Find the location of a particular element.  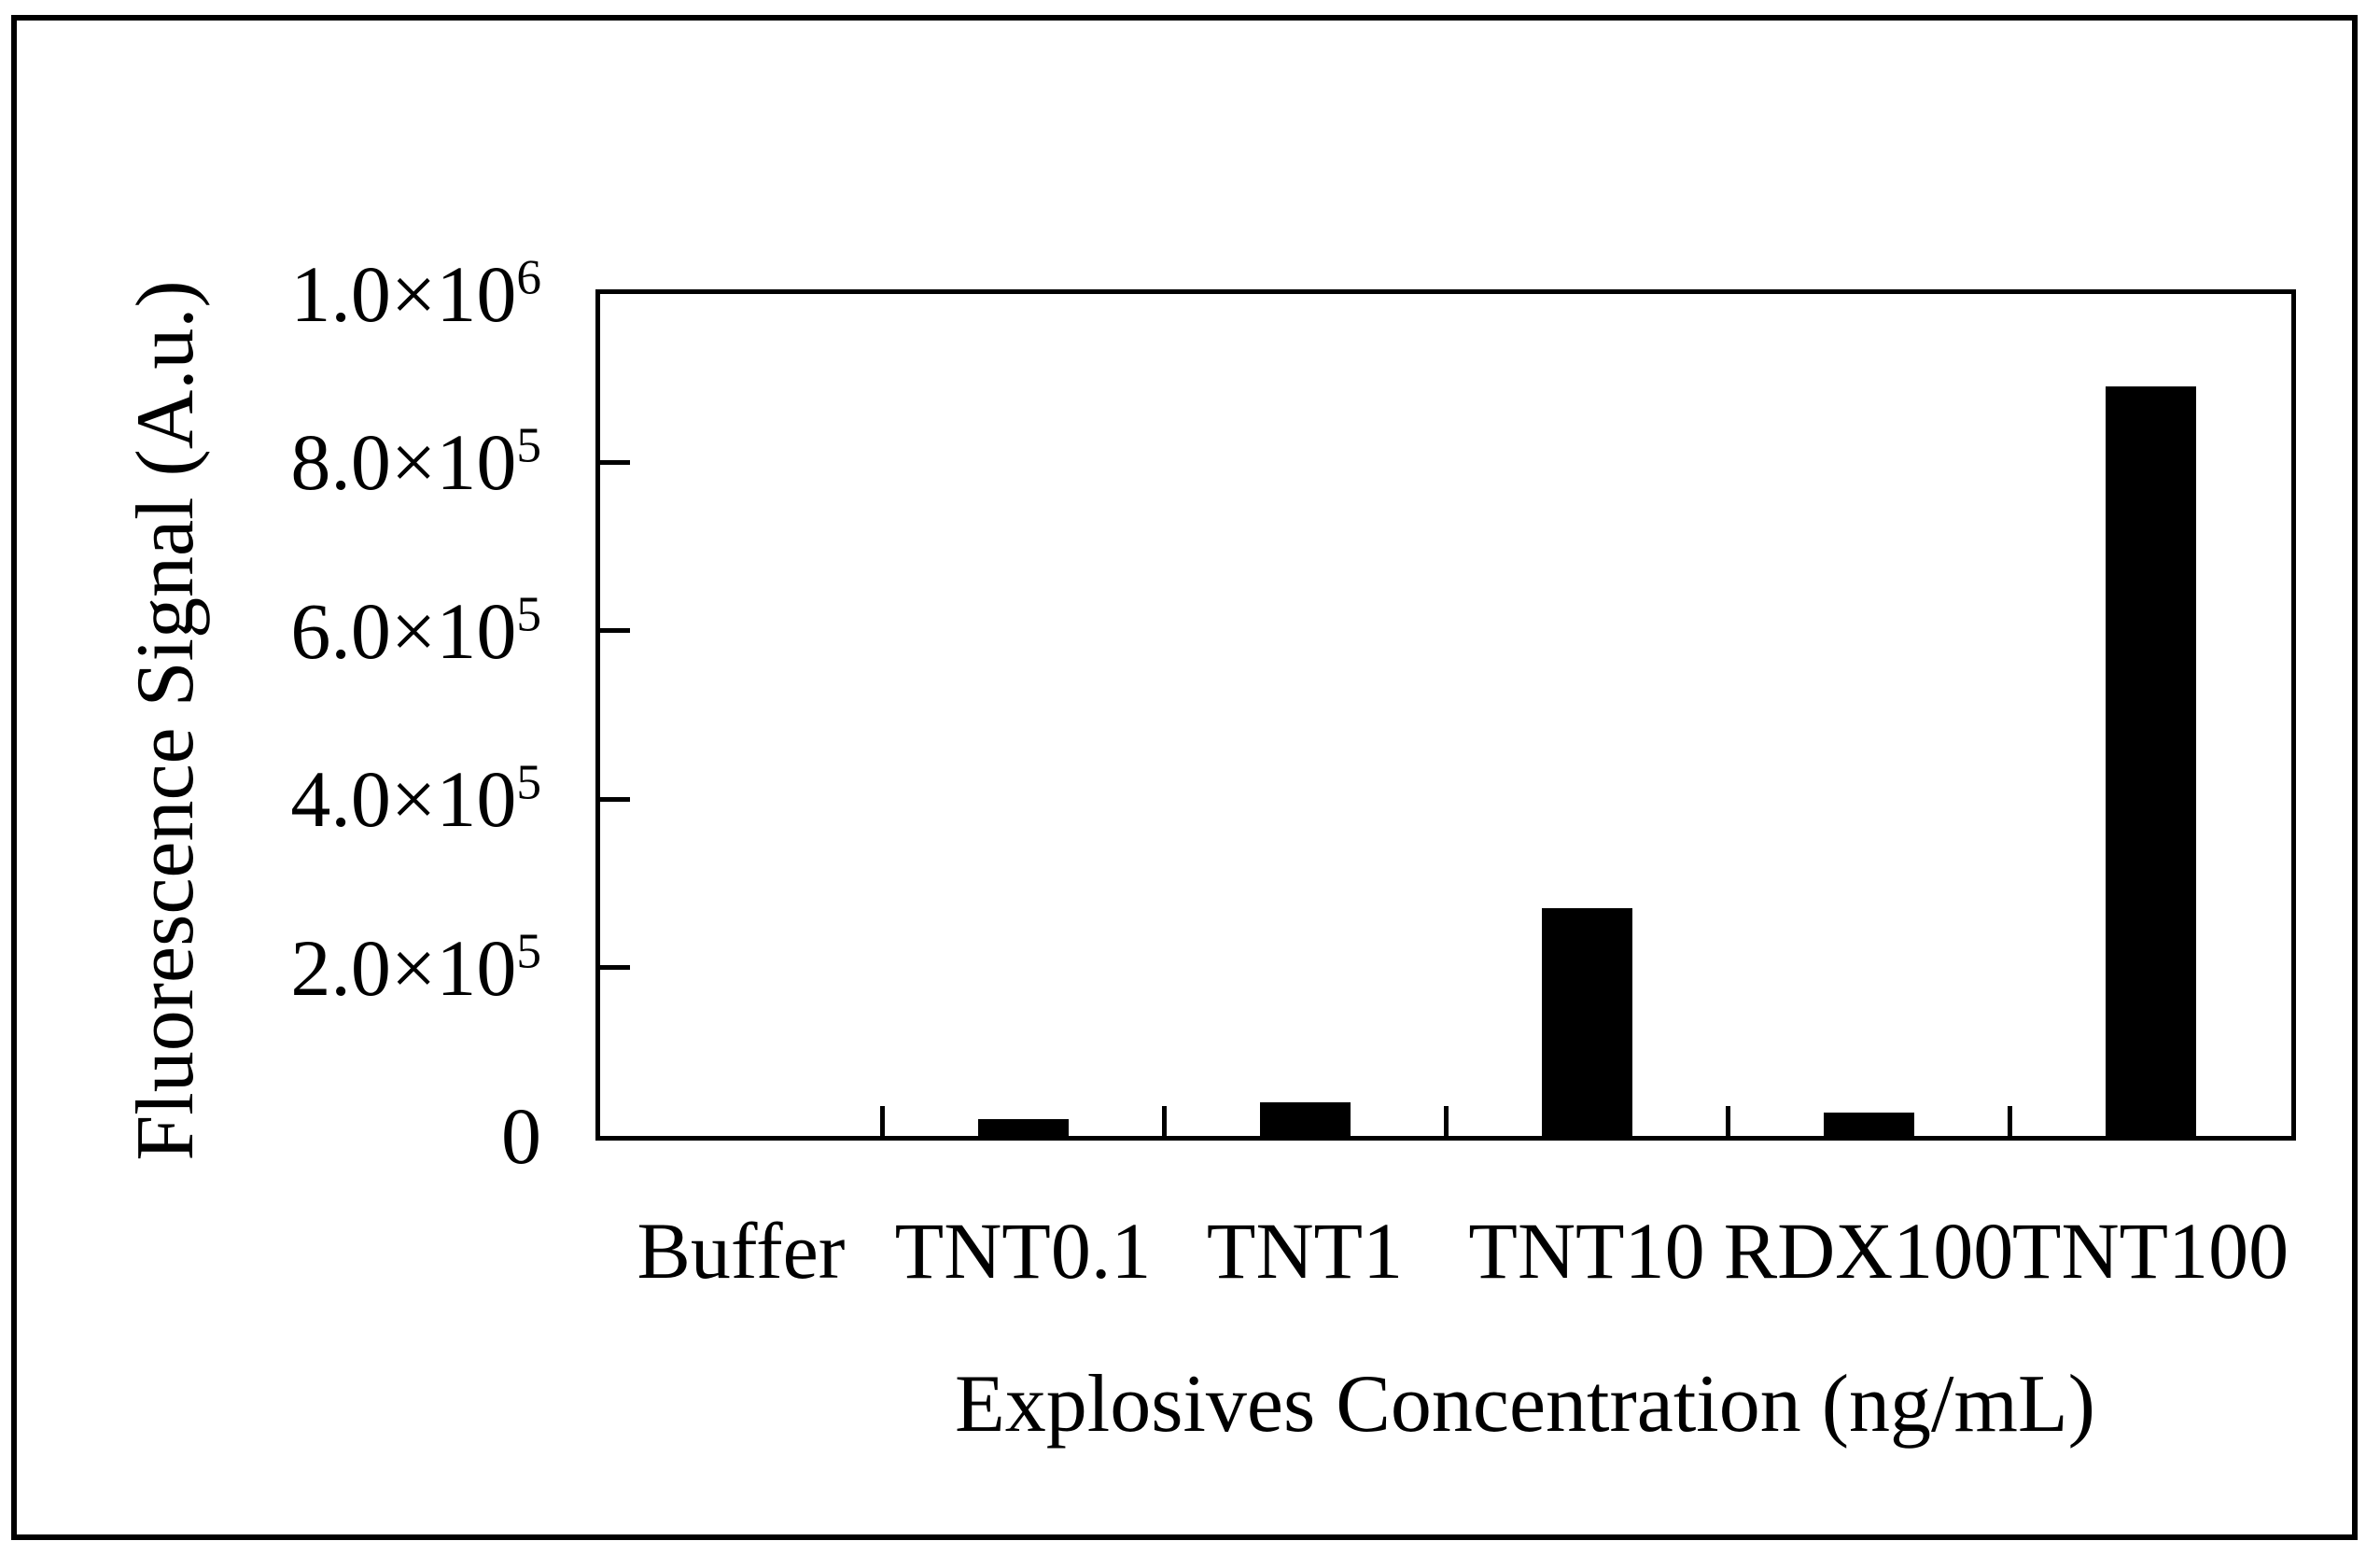

y-tick-label-exponent: 6 is located at coordinates (528, 276).